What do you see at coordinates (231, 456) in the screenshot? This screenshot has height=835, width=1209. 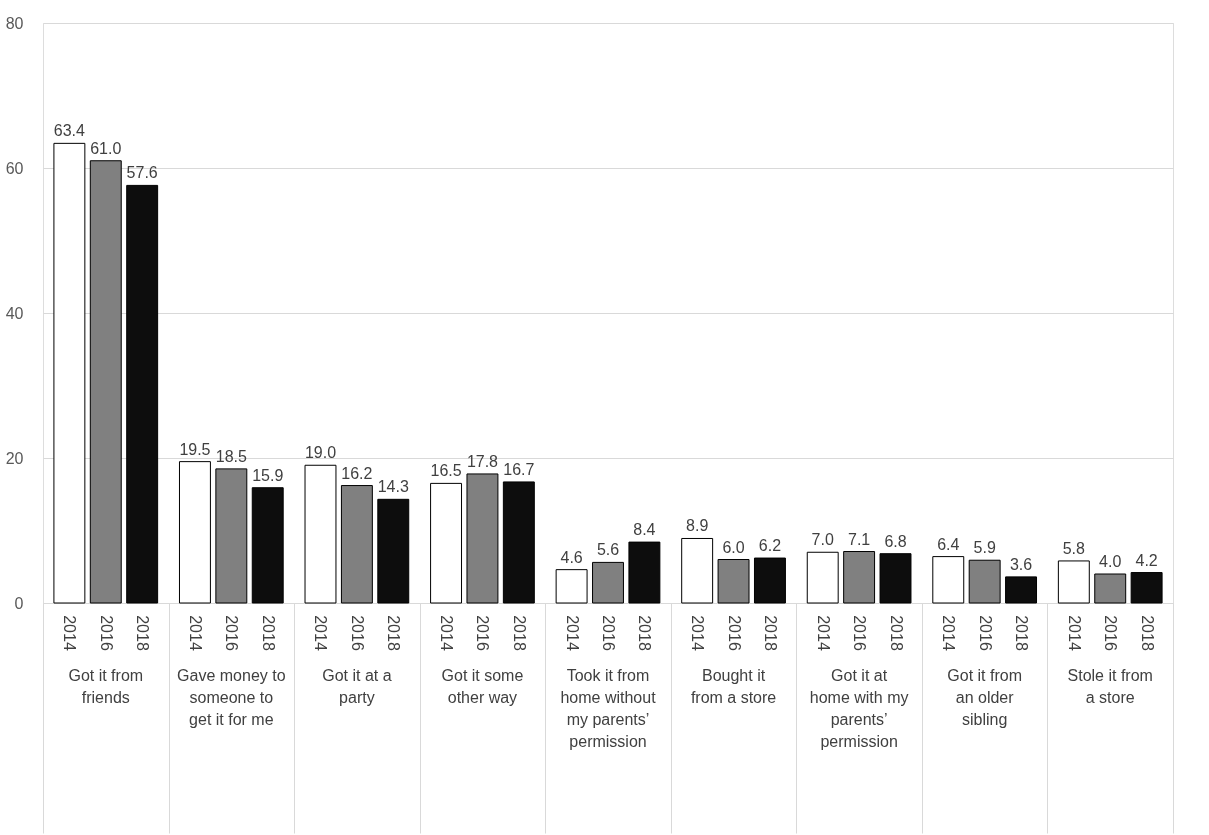 I see `data-label: 18.5` at bounding box center [231, 456].